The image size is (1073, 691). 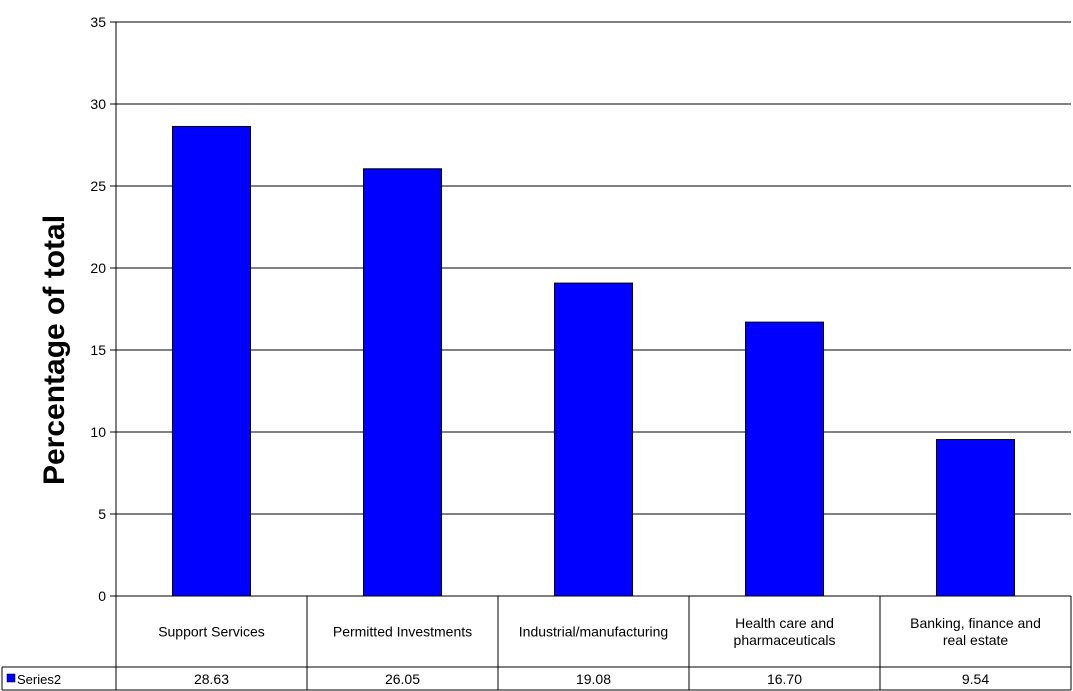 I want to click on data-table-value: 9.54, so click(x=975, y=679).